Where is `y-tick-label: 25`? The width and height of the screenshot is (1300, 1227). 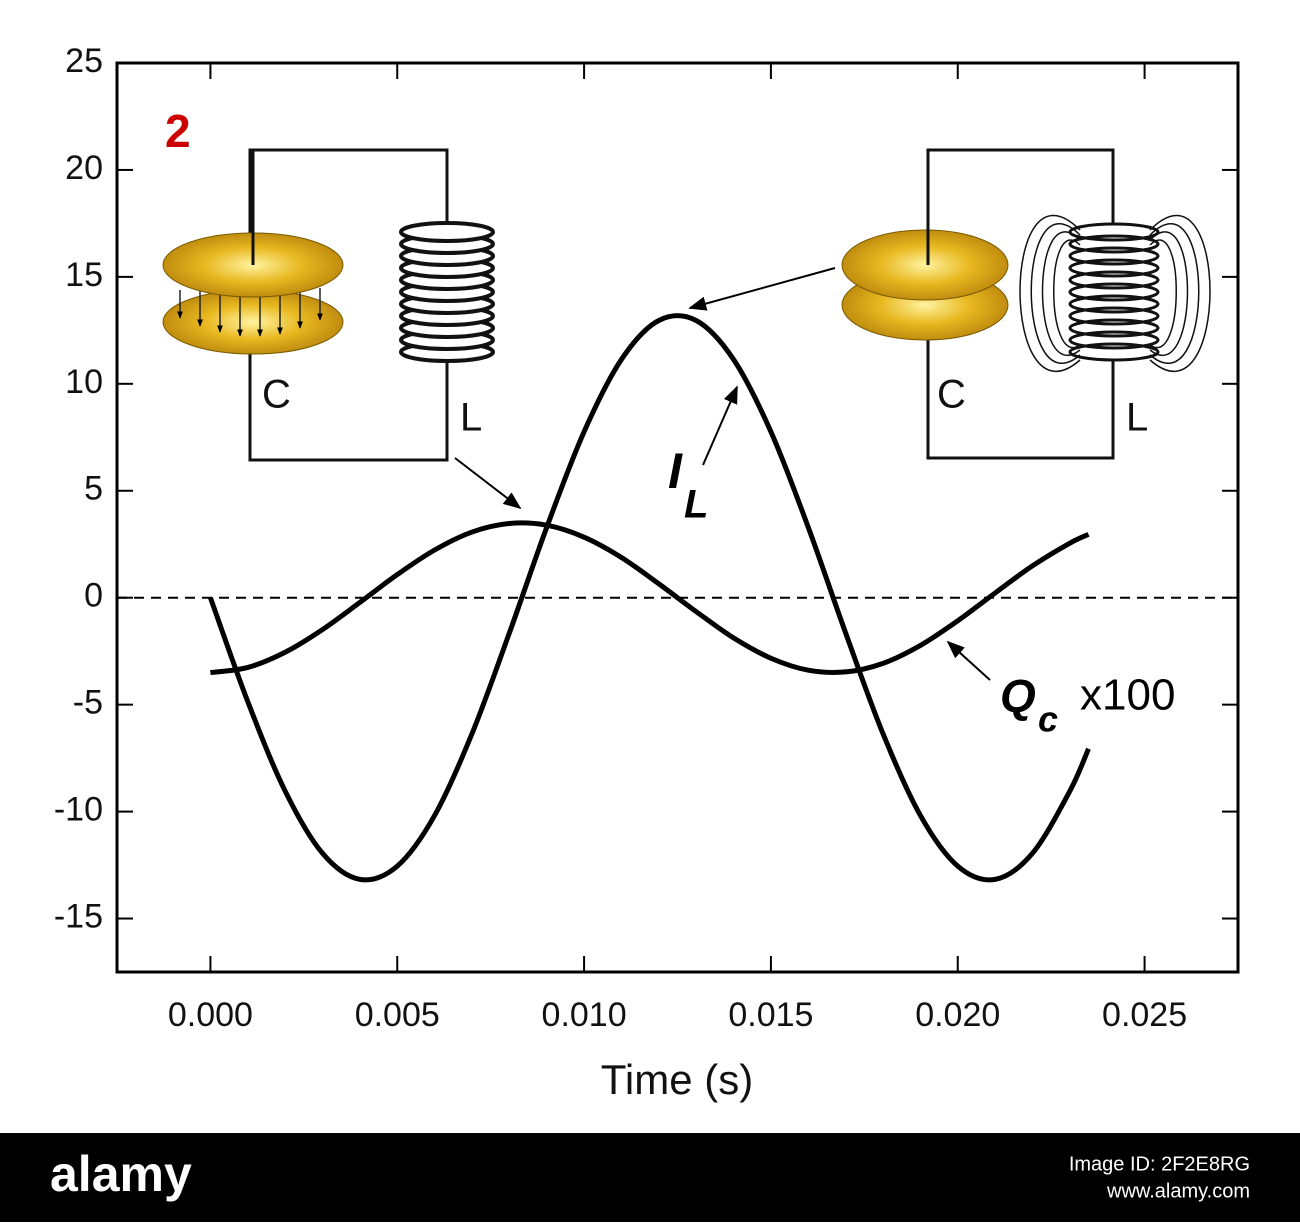
y-tick-label: 25 is located at coordinates (84, 61).